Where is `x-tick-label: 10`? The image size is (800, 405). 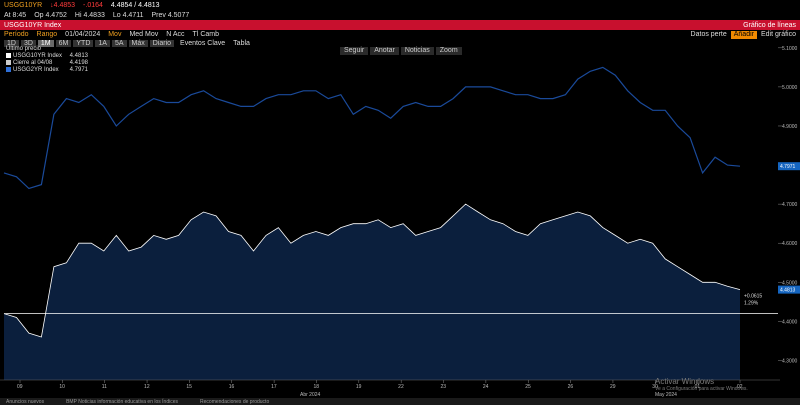 x-tick-label: 10 is located at coordinates (62, 387).